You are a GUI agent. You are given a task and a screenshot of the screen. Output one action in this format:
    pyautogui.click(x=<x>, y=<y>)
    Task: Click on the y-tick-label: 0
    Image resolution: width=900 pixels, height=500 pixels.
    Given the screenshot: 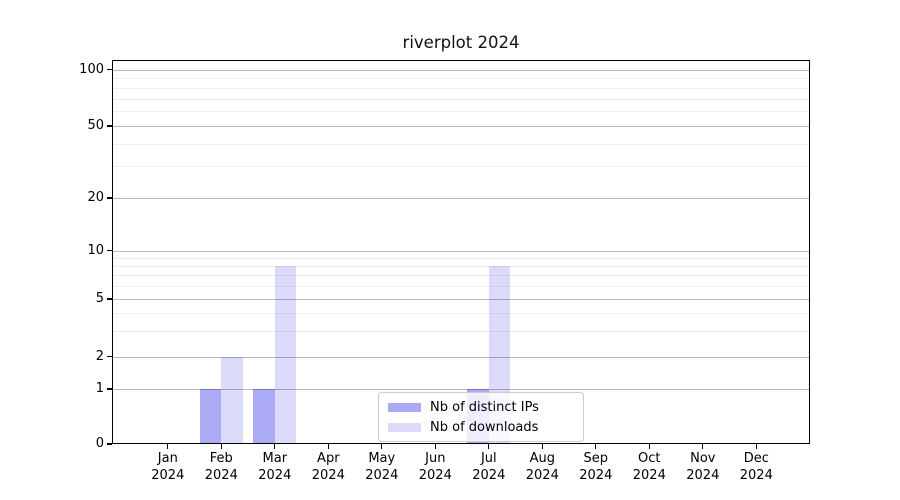 What is the action you would take?
    pyautogui.click(x=99, y=443)
    